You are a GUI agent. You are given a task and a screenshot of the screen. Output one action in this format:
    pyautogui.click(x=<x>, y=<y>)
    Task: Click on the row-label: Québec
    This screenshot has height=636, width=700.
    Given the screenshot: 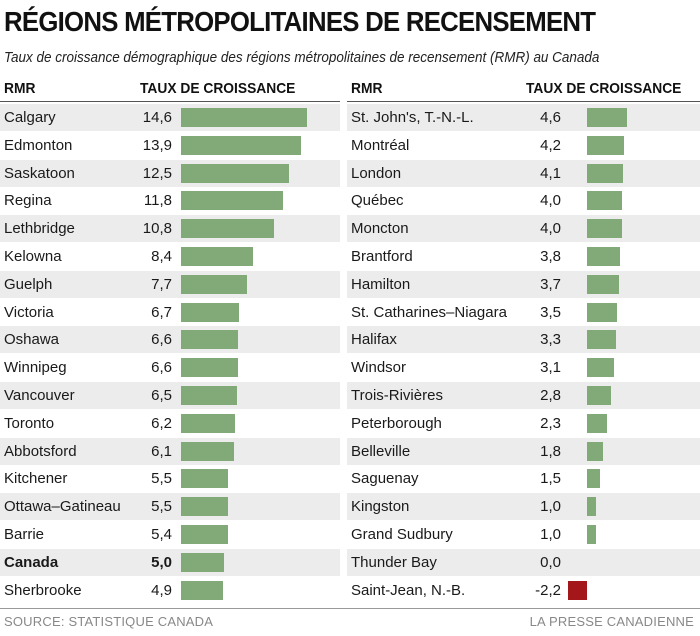 What is the action you would take?
    pyautogui.click(x=377, y=201)
    